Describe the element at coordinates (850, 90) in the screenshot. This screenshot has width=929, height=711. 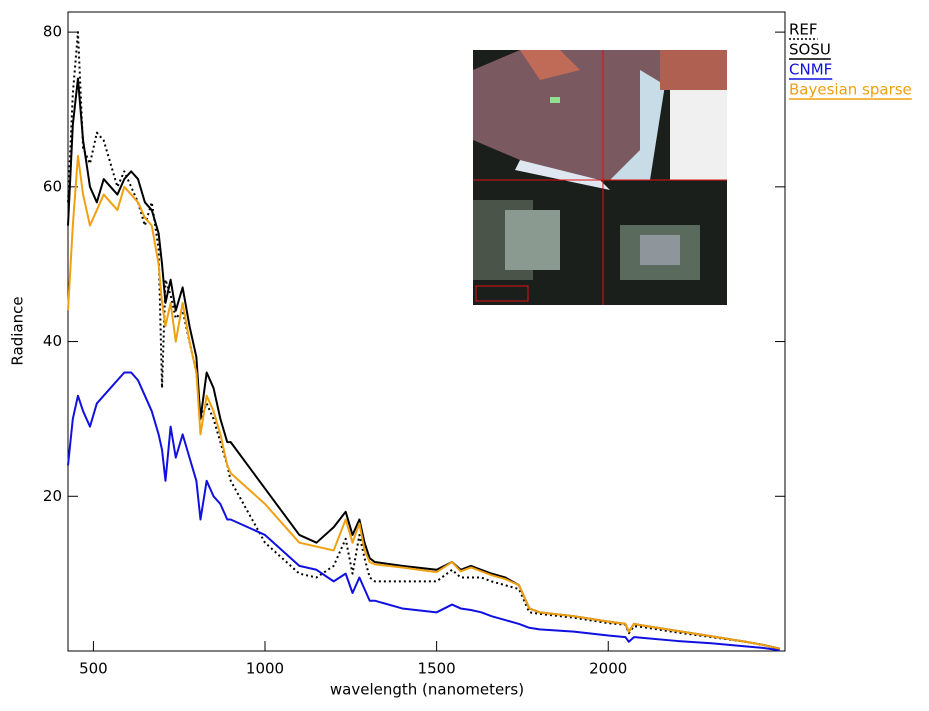
I see `legend-label: Bayesian sparse` at that location.